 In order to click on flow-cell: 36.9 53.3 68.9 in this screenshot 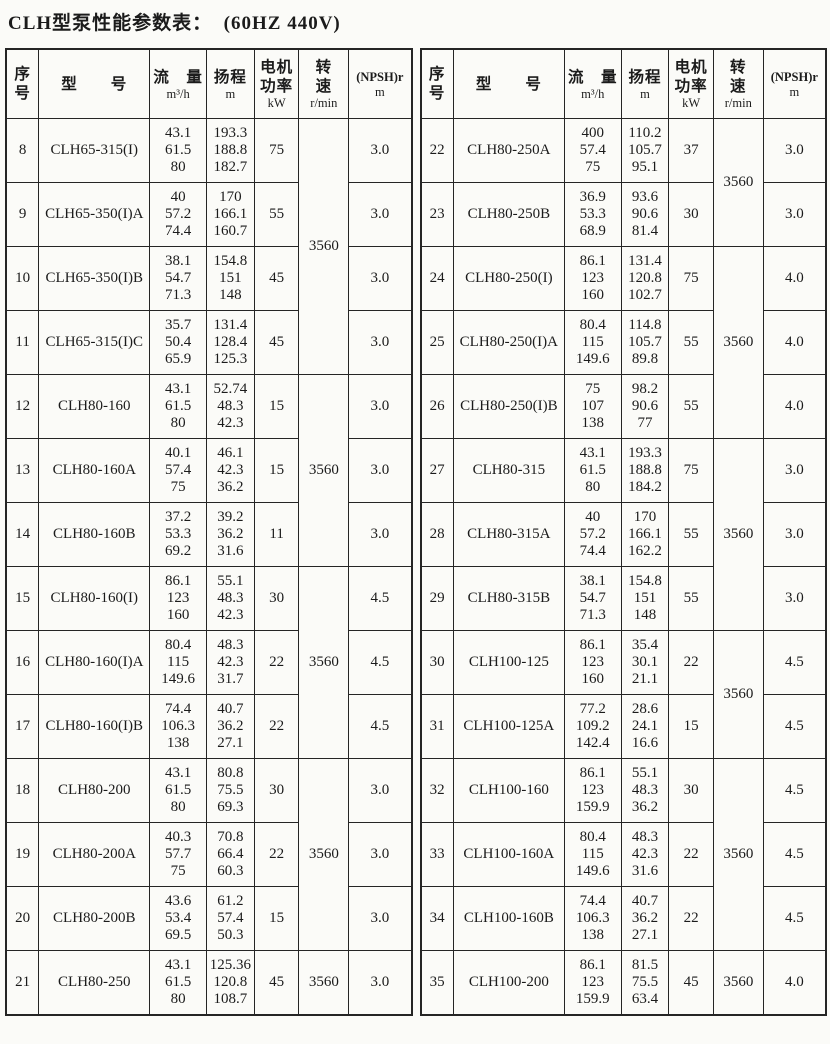, I will do `click(592, 214)`.